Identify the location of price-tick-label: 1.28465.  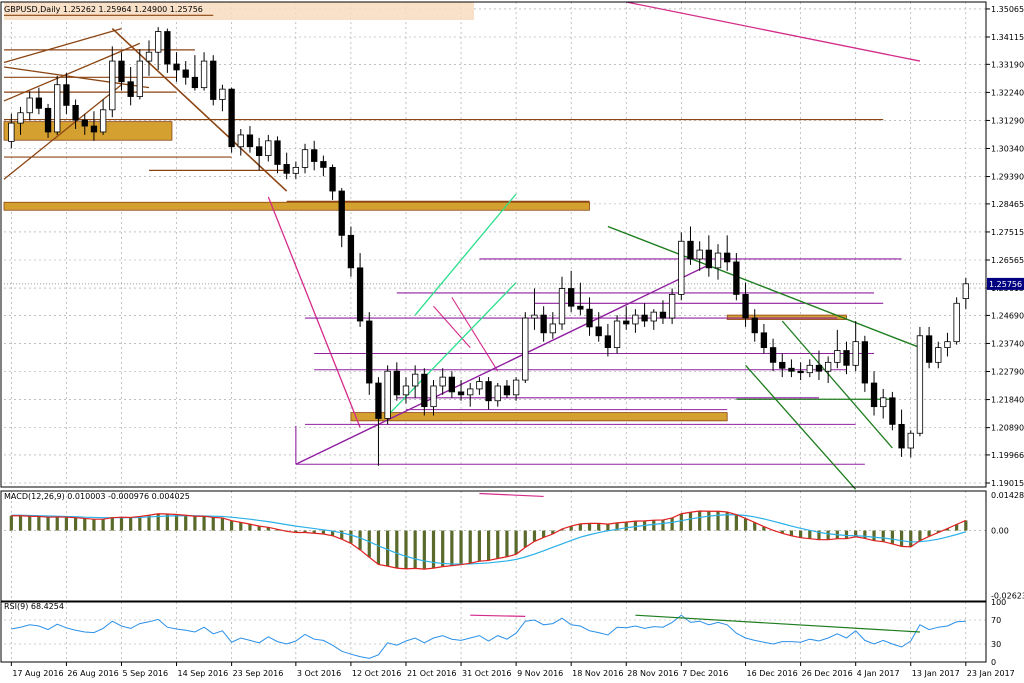
(1007, 204).